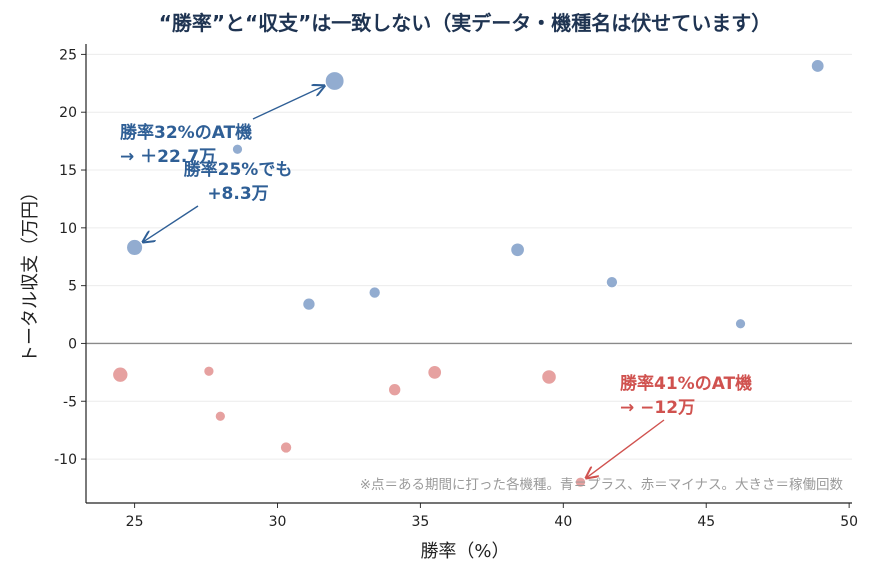 Image resolution: width=872 pixels, height=581 pixels. Describe the element at coordinates (65, 460) in the screenshot. I see `y-tick-label: -10` at that location.